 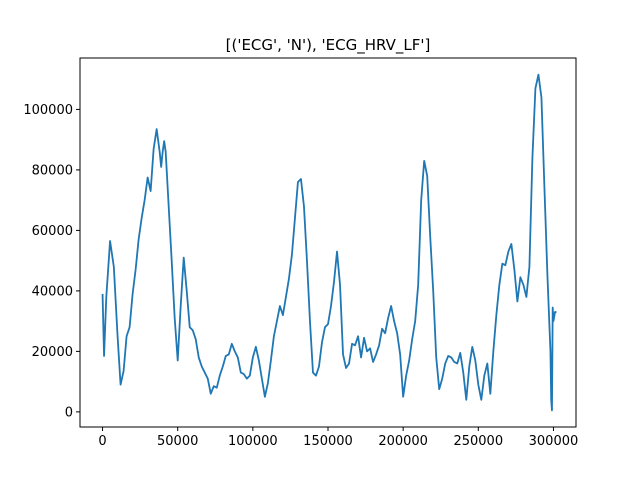 I want to click on x-tick-label: 150000, so click(x=328, y=441).